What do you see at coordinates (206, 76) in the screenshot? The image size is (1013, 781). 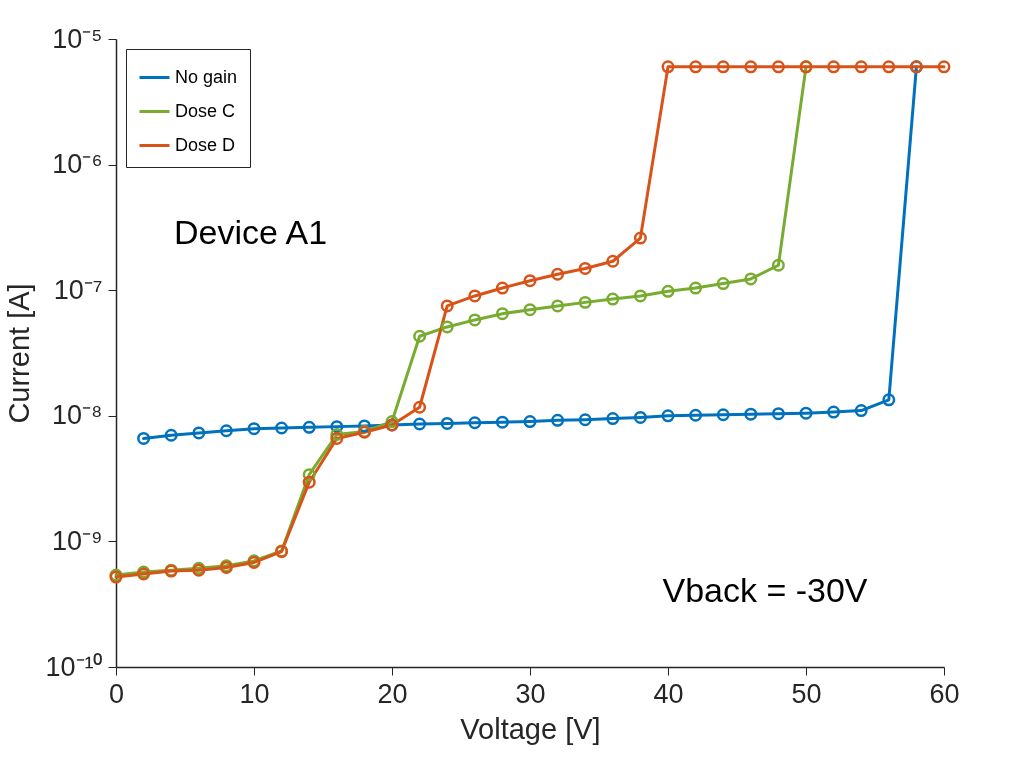 I see `legend-label: No gain` at bounding box center [206, 76].